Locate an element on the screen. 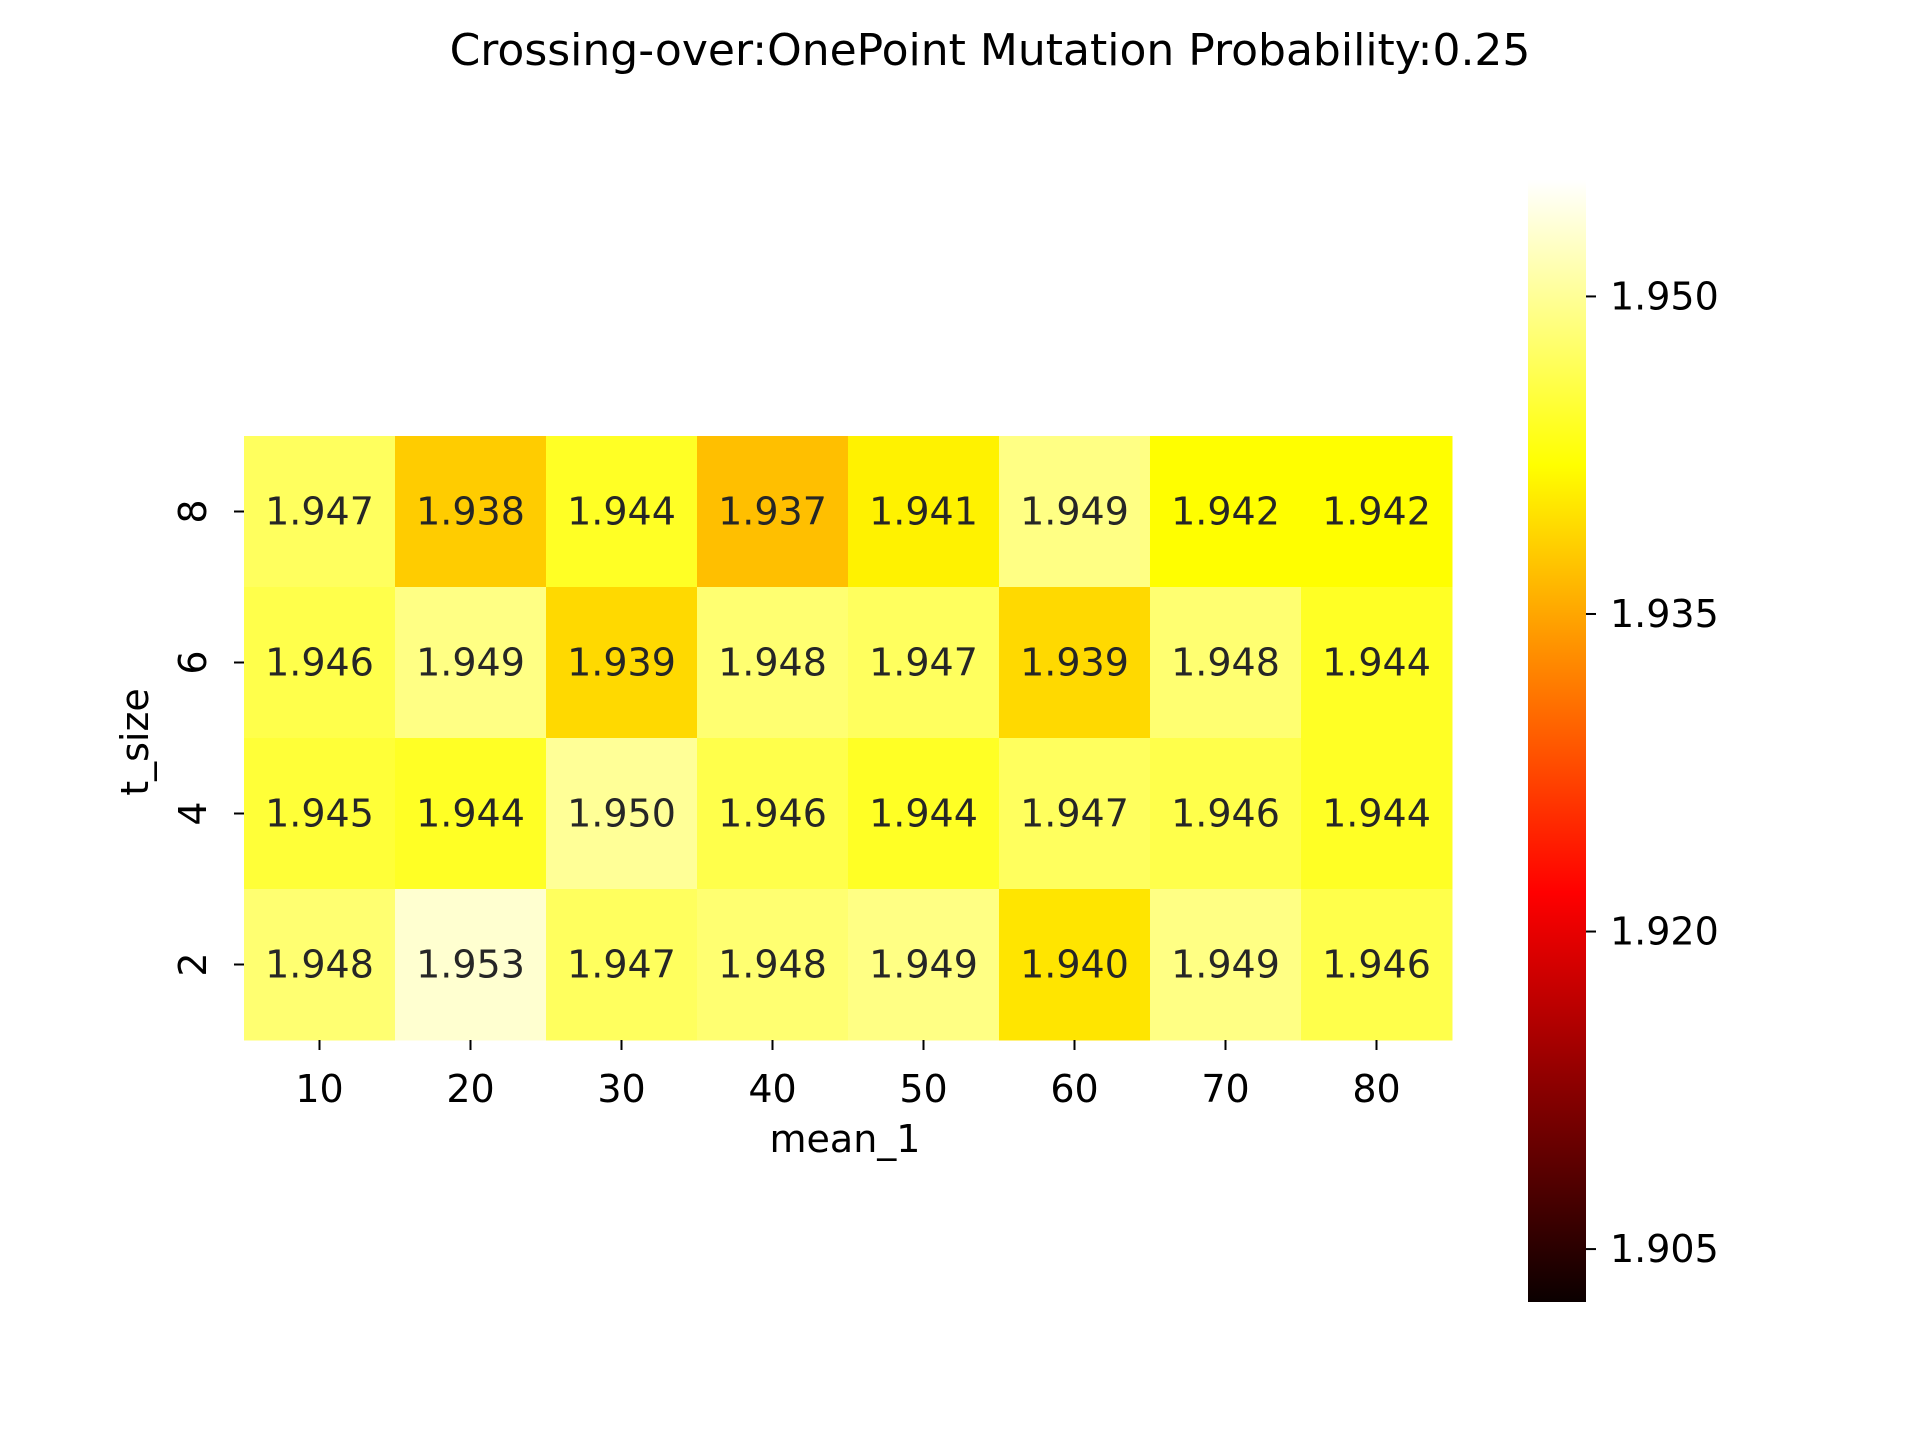 This screenshot has width=1920, height=1440. x-tick-label: 50 is located at coordinates (923, 1089).